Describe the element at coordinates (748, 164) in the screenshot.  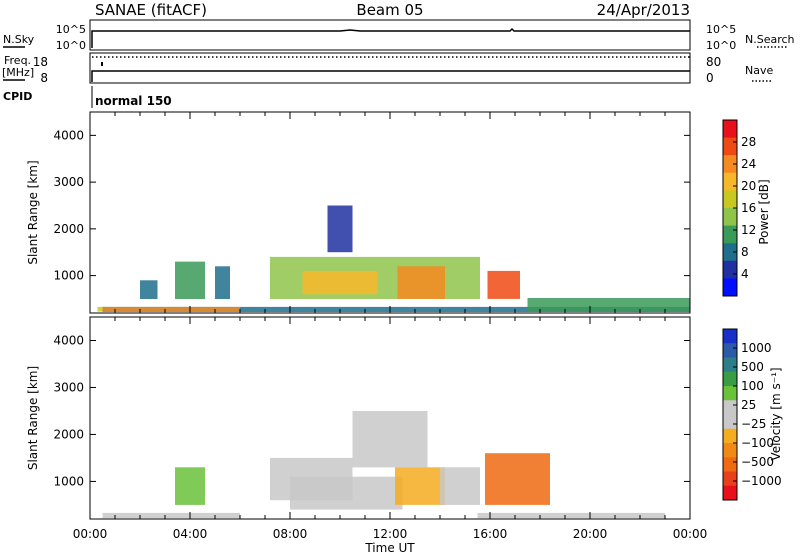
I see `colorbar-tick-label: 24` at that location.